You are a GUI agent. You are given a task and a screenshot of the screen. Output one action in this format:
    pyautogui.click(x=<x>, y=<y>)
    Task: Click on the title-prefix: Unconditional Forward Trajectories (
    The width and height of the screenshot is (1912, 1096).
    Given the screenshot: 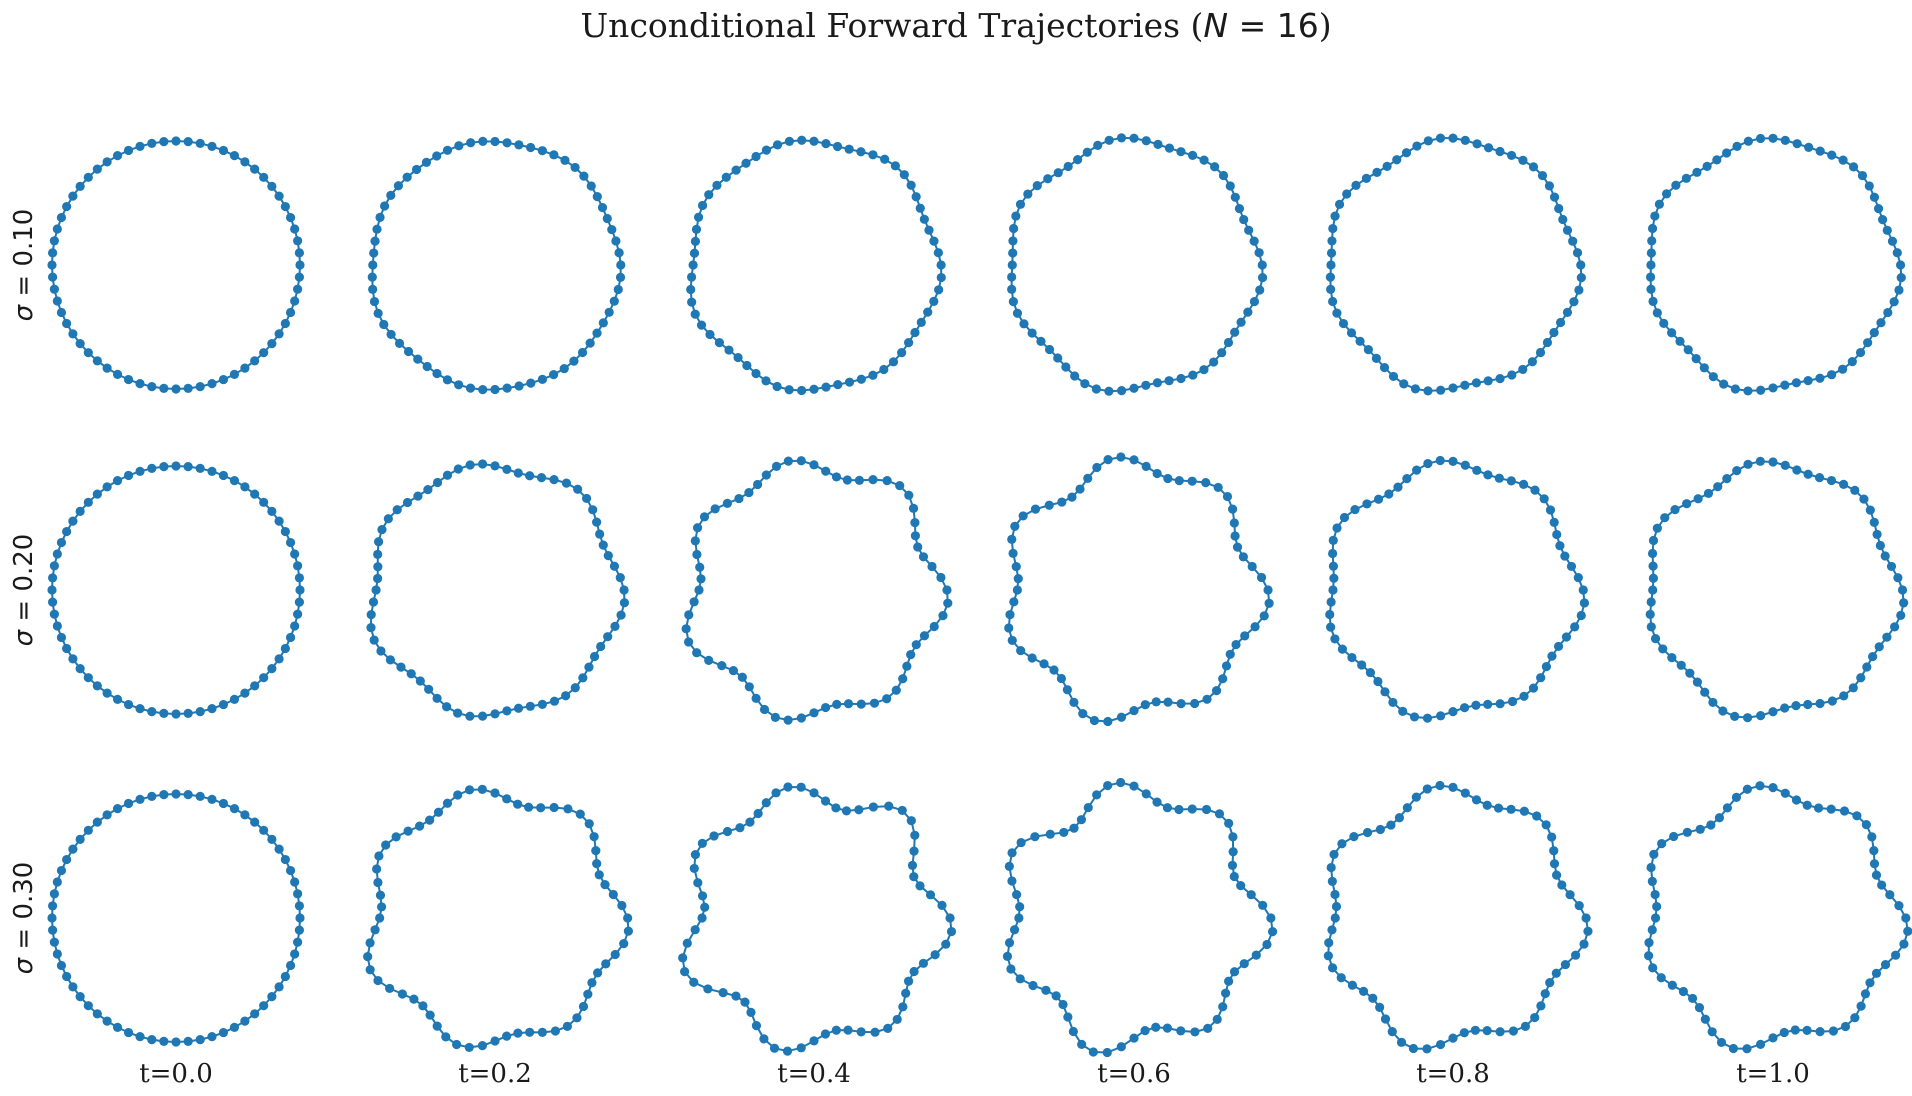 What is the action you would take?
    pyautogui.click(x=892, y=25)
    